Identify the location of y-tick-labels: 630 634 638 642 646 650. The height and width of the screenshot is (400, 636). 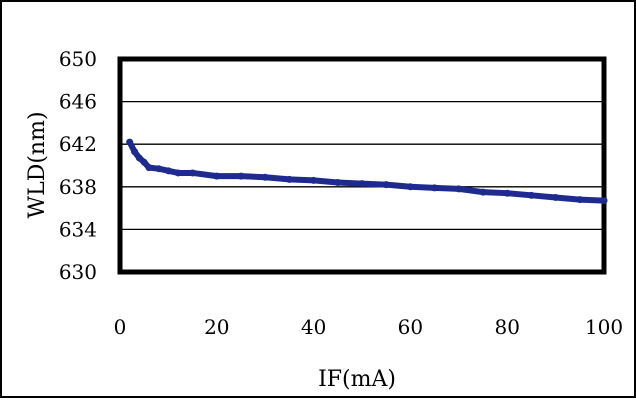
(78, 165).